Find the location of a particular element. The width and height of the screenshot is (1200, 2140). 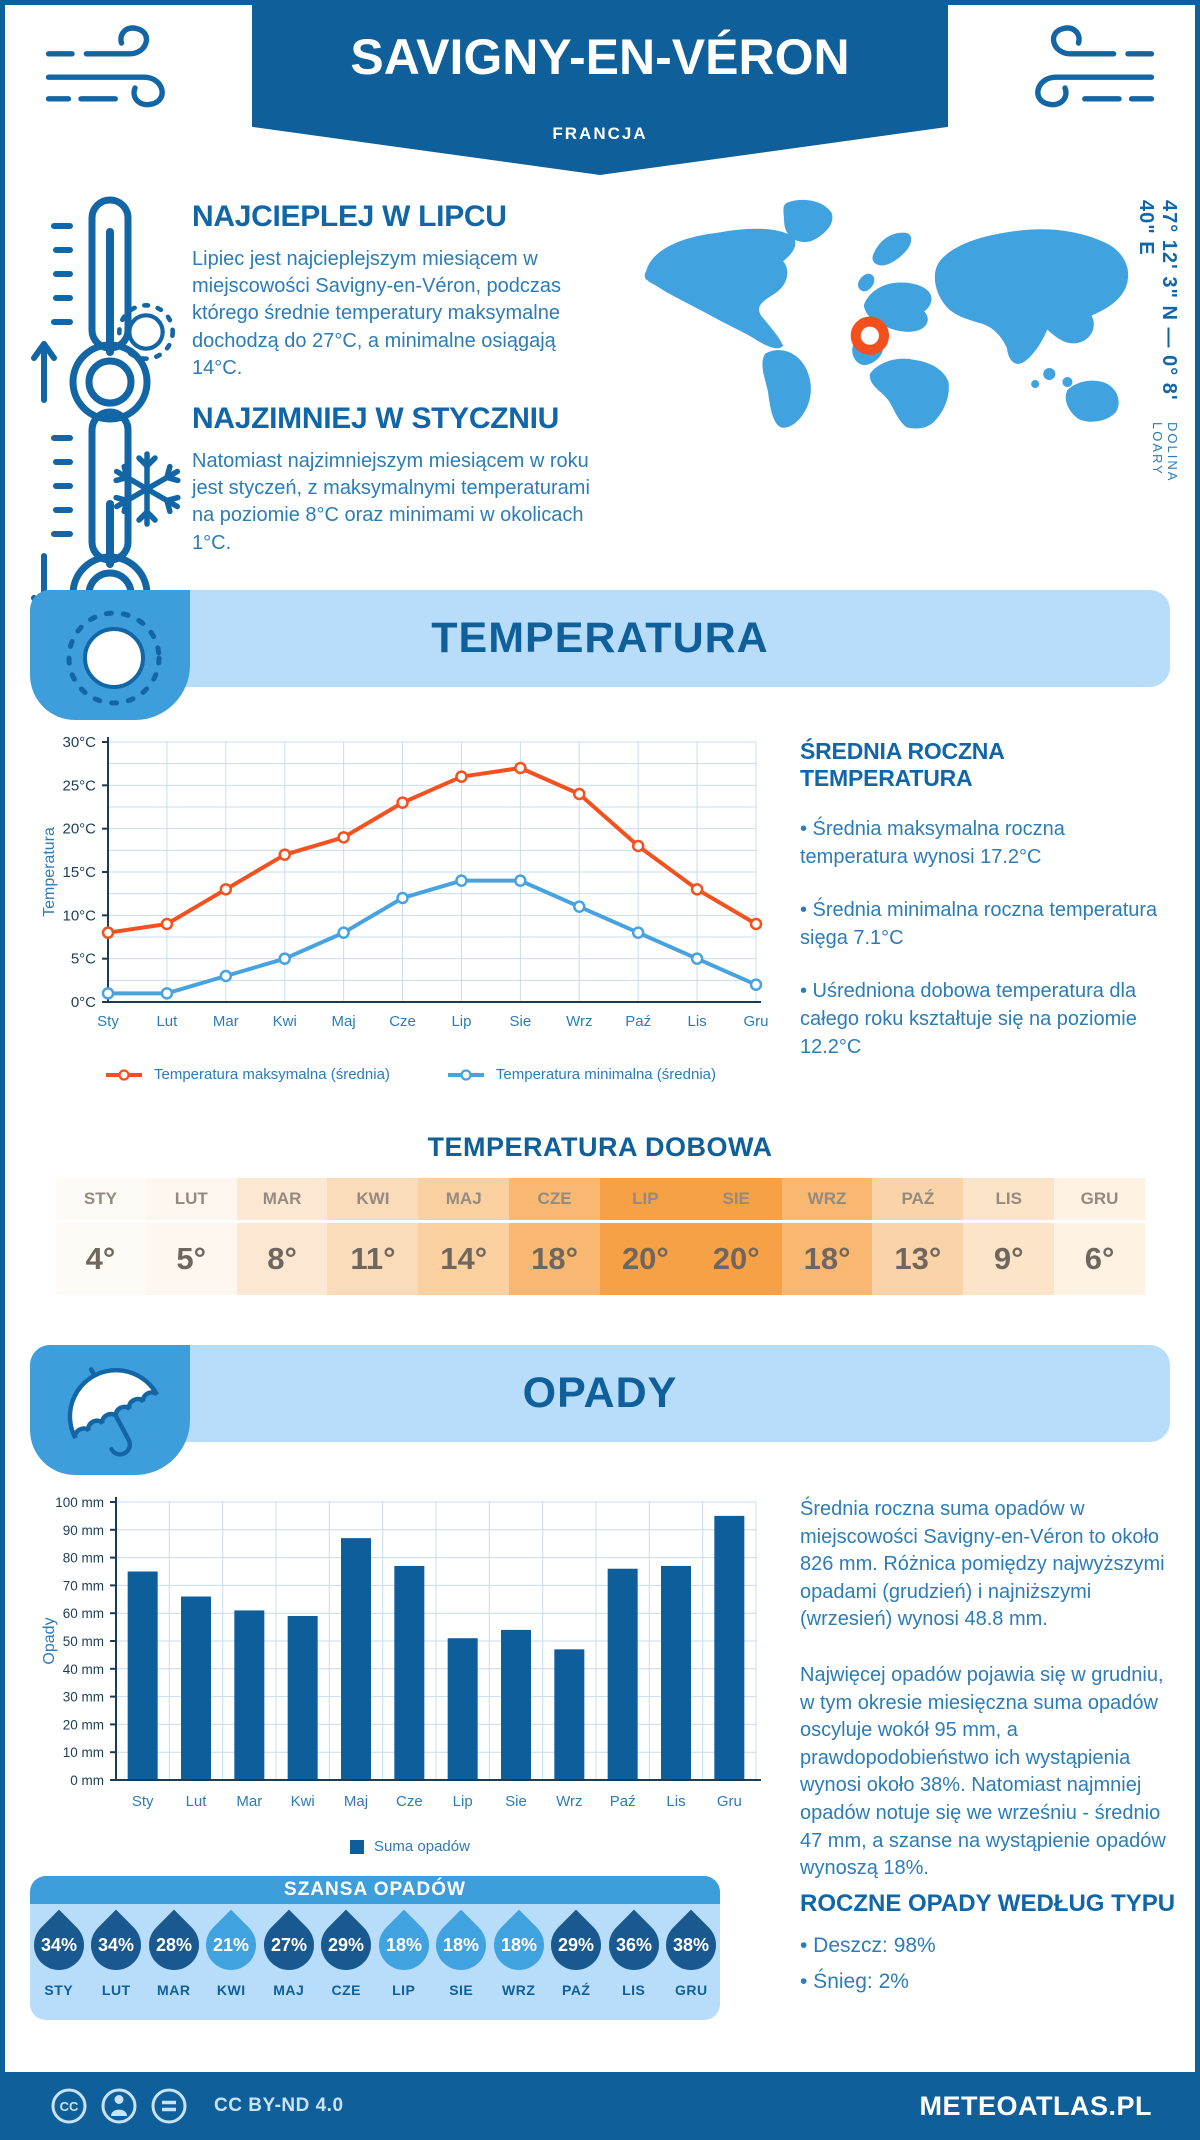

drop-month-label: LIS is located at coordinates (634, 1990).